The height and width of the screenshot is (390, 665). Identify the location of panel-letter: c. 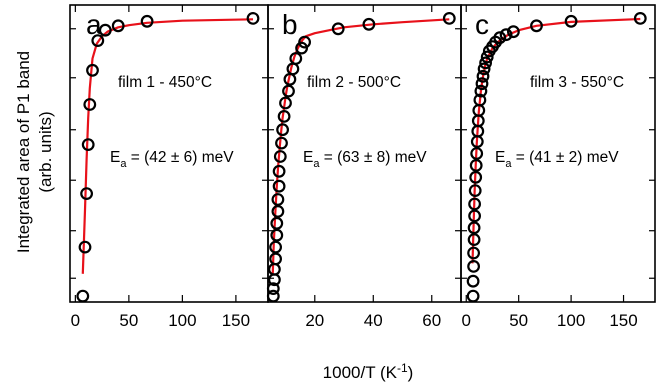
(482, 24).